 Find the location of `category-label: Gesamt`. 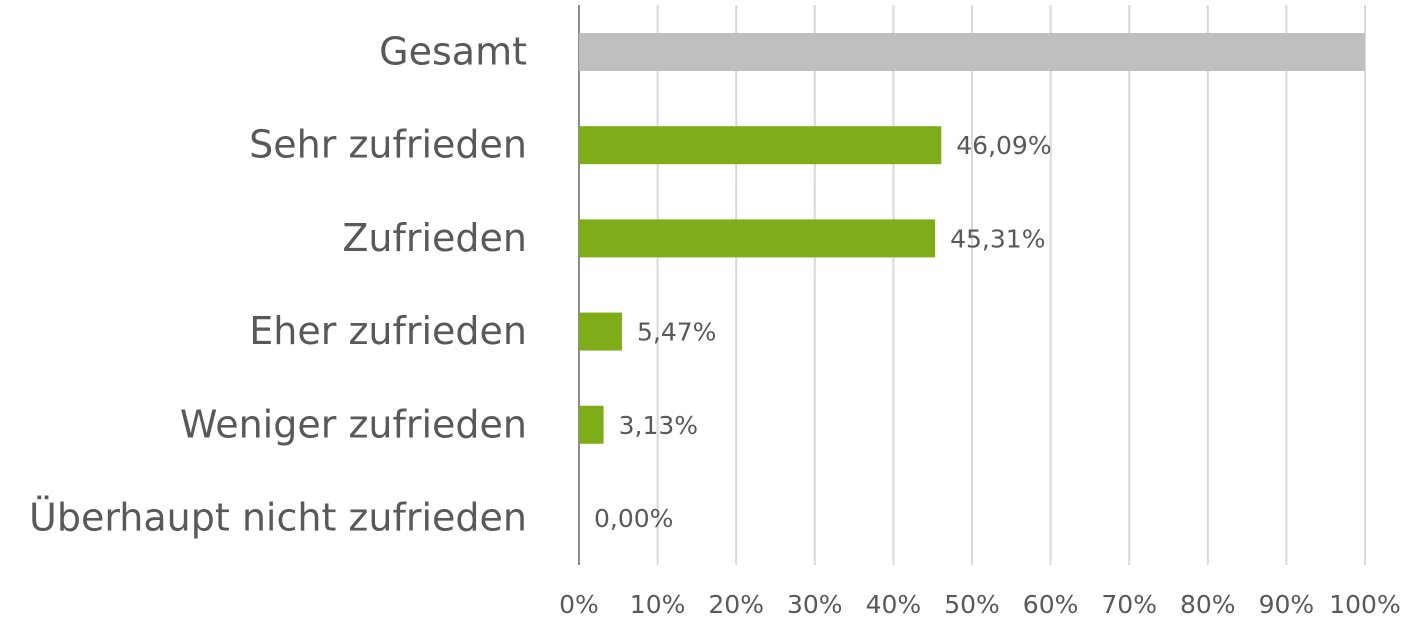

category-label: Gesamt is located at coordinates (453, 52).